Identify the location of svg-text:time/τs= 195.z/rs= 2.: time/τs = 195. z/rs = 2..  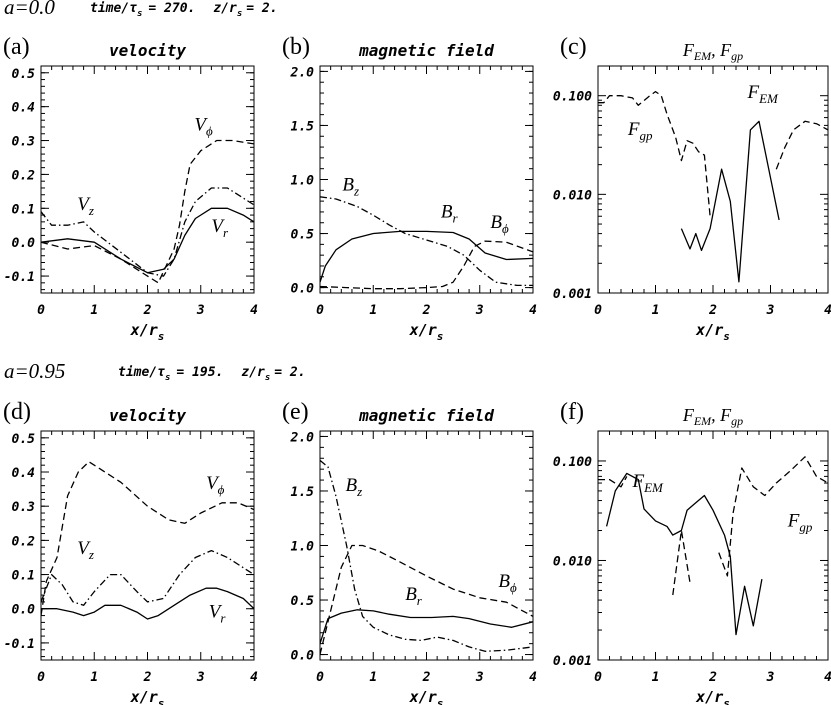
(212, 374).